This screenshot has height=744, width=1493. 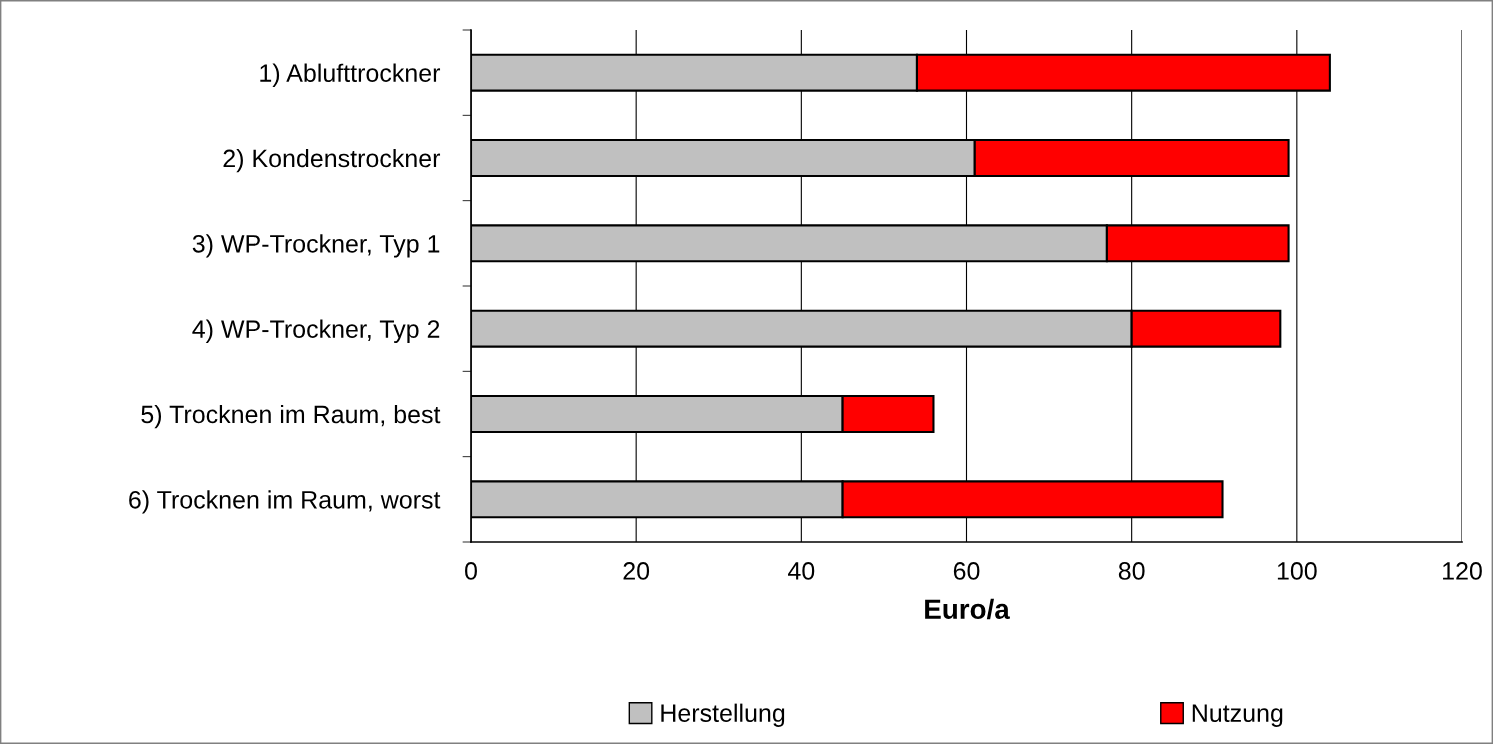 What do you see at coordinates (350, 75) in the screenshot?
I see `y-tick-label: 1) Ablufttrockner` at bounding box center [350, 75].